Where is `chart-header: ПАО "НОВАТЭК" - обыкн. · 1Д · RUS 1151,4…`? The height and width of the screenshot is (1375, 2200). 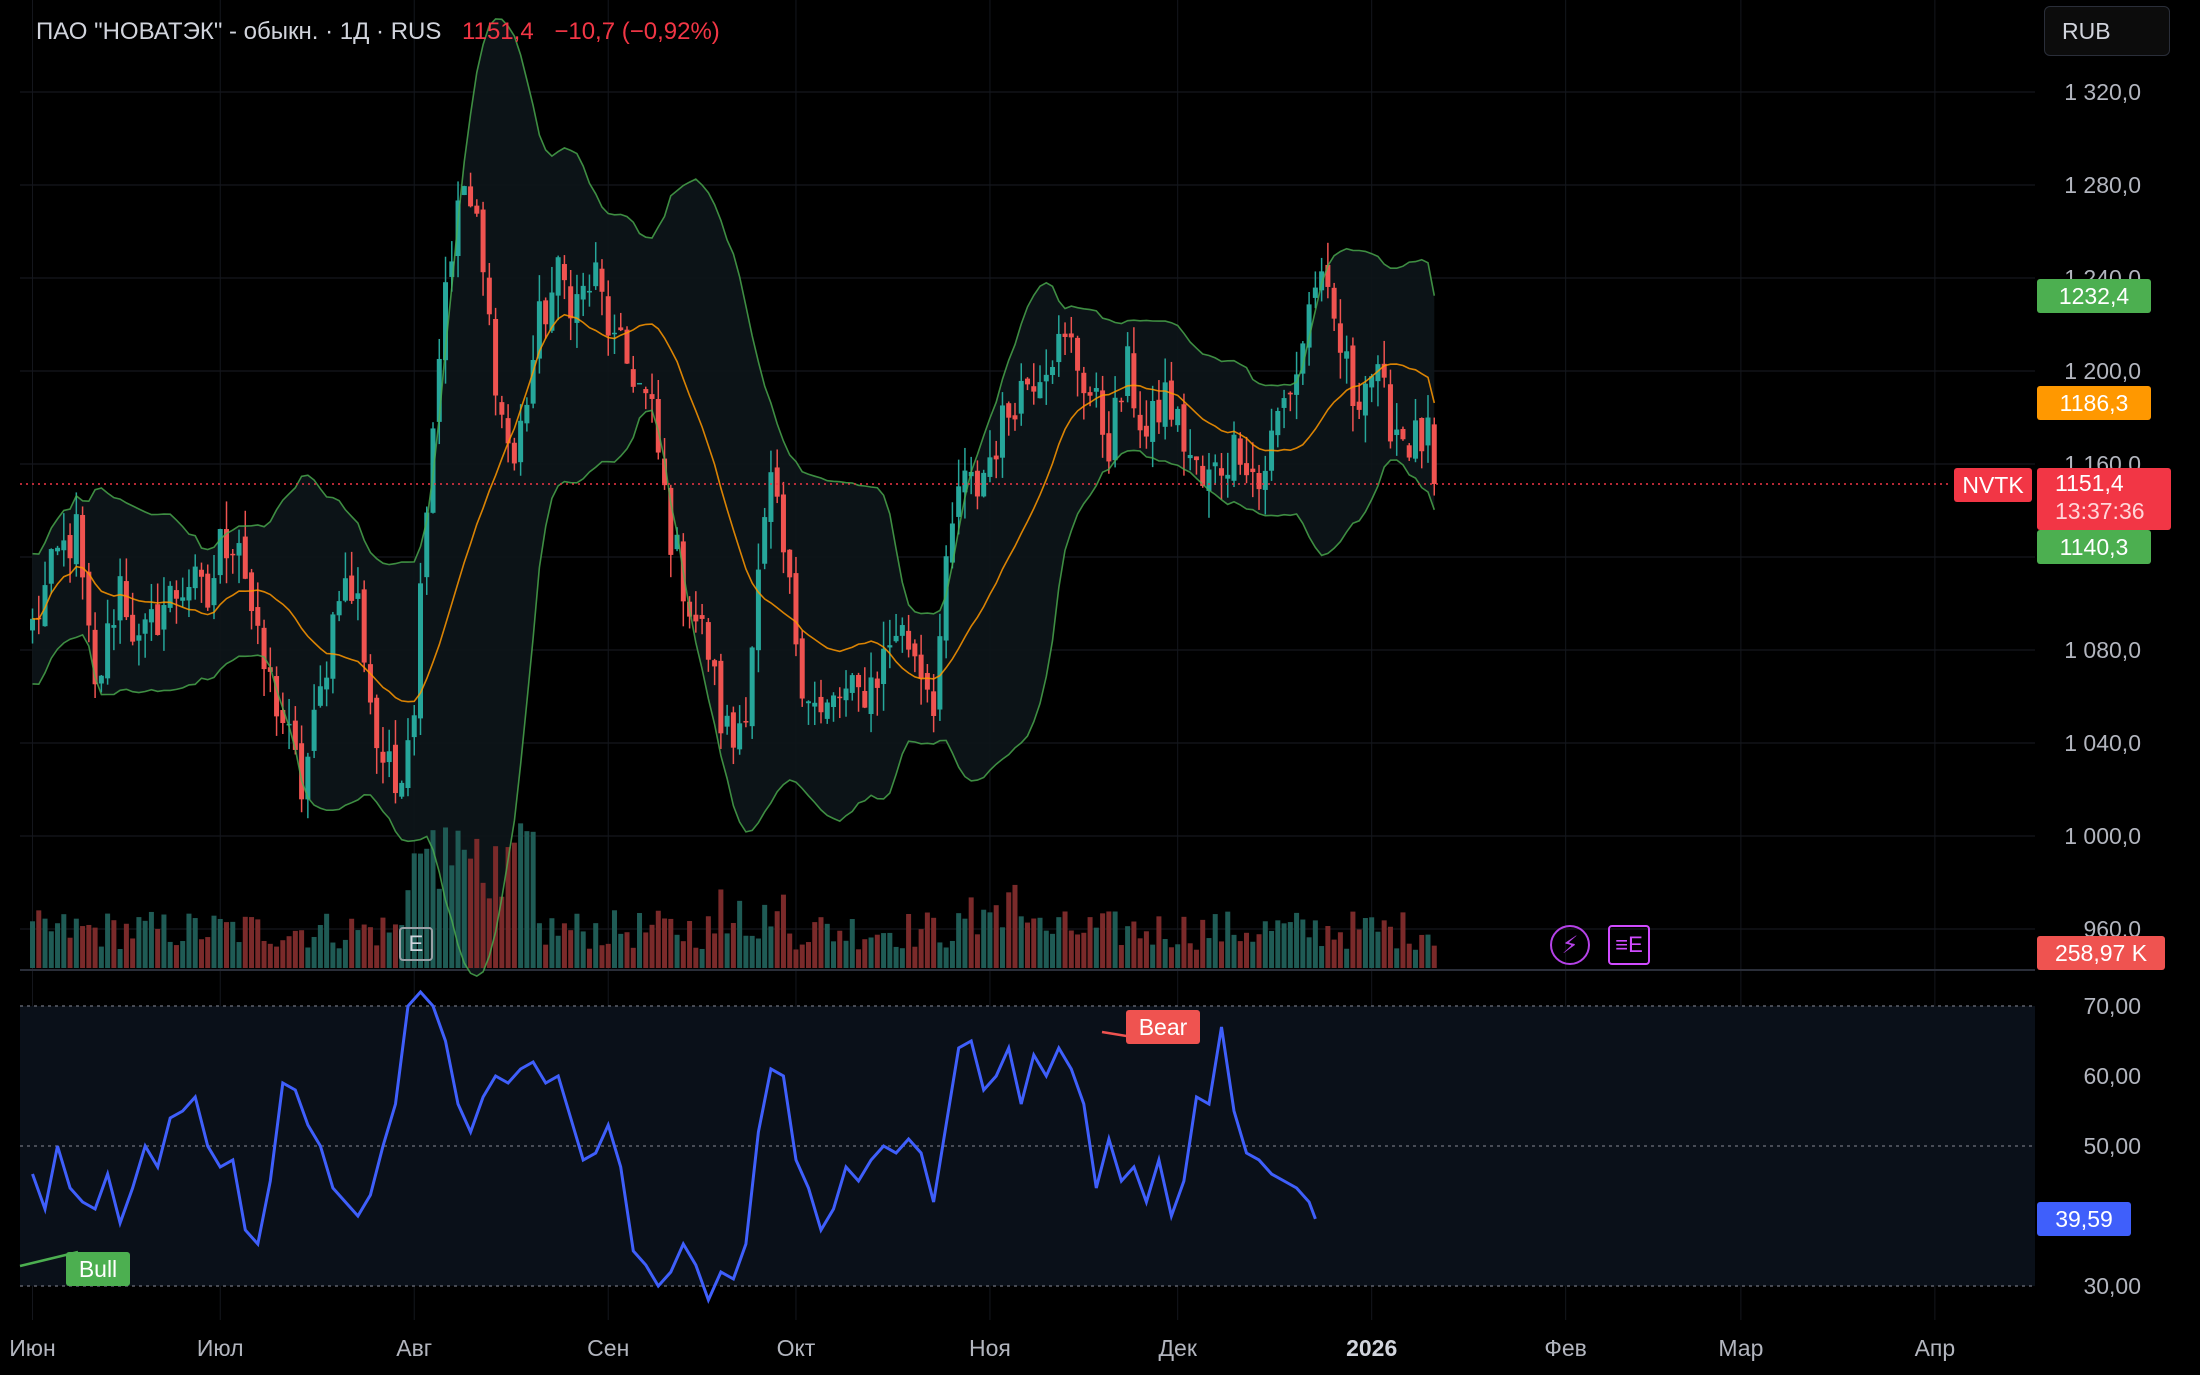
chart-header: ПАО "НОВАТЭК" - обыкн. · 1Д · RUS 1151,4… is located at coordinates (378, 32).